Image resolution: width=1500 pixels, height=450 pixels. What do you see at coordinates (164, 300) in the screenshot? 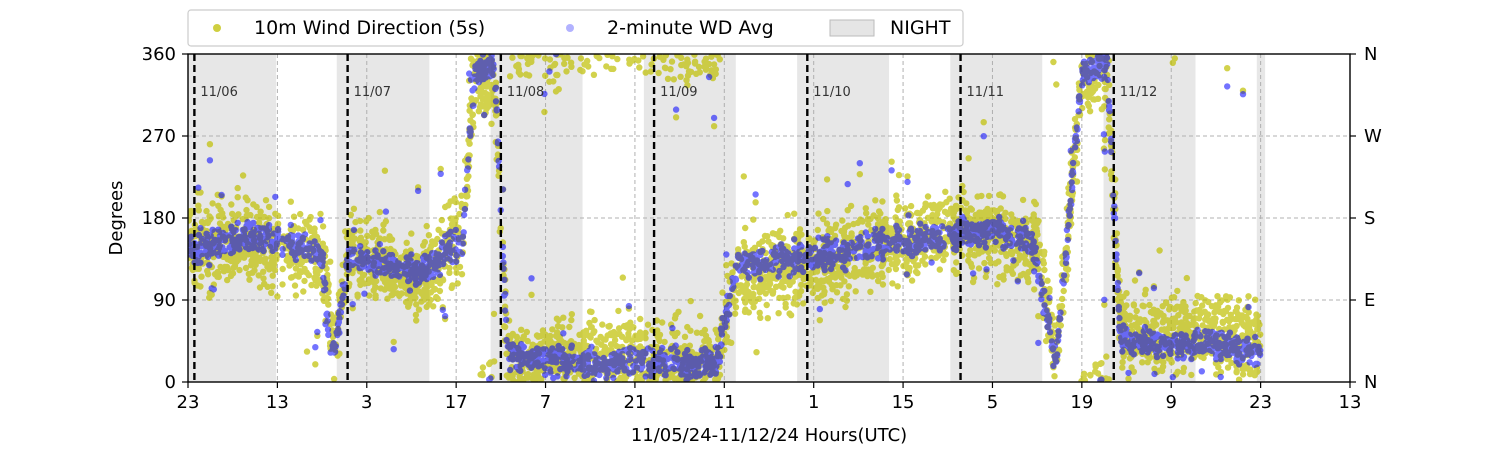
I see `y-tick-label: 90` at bounding box center [164, 300].